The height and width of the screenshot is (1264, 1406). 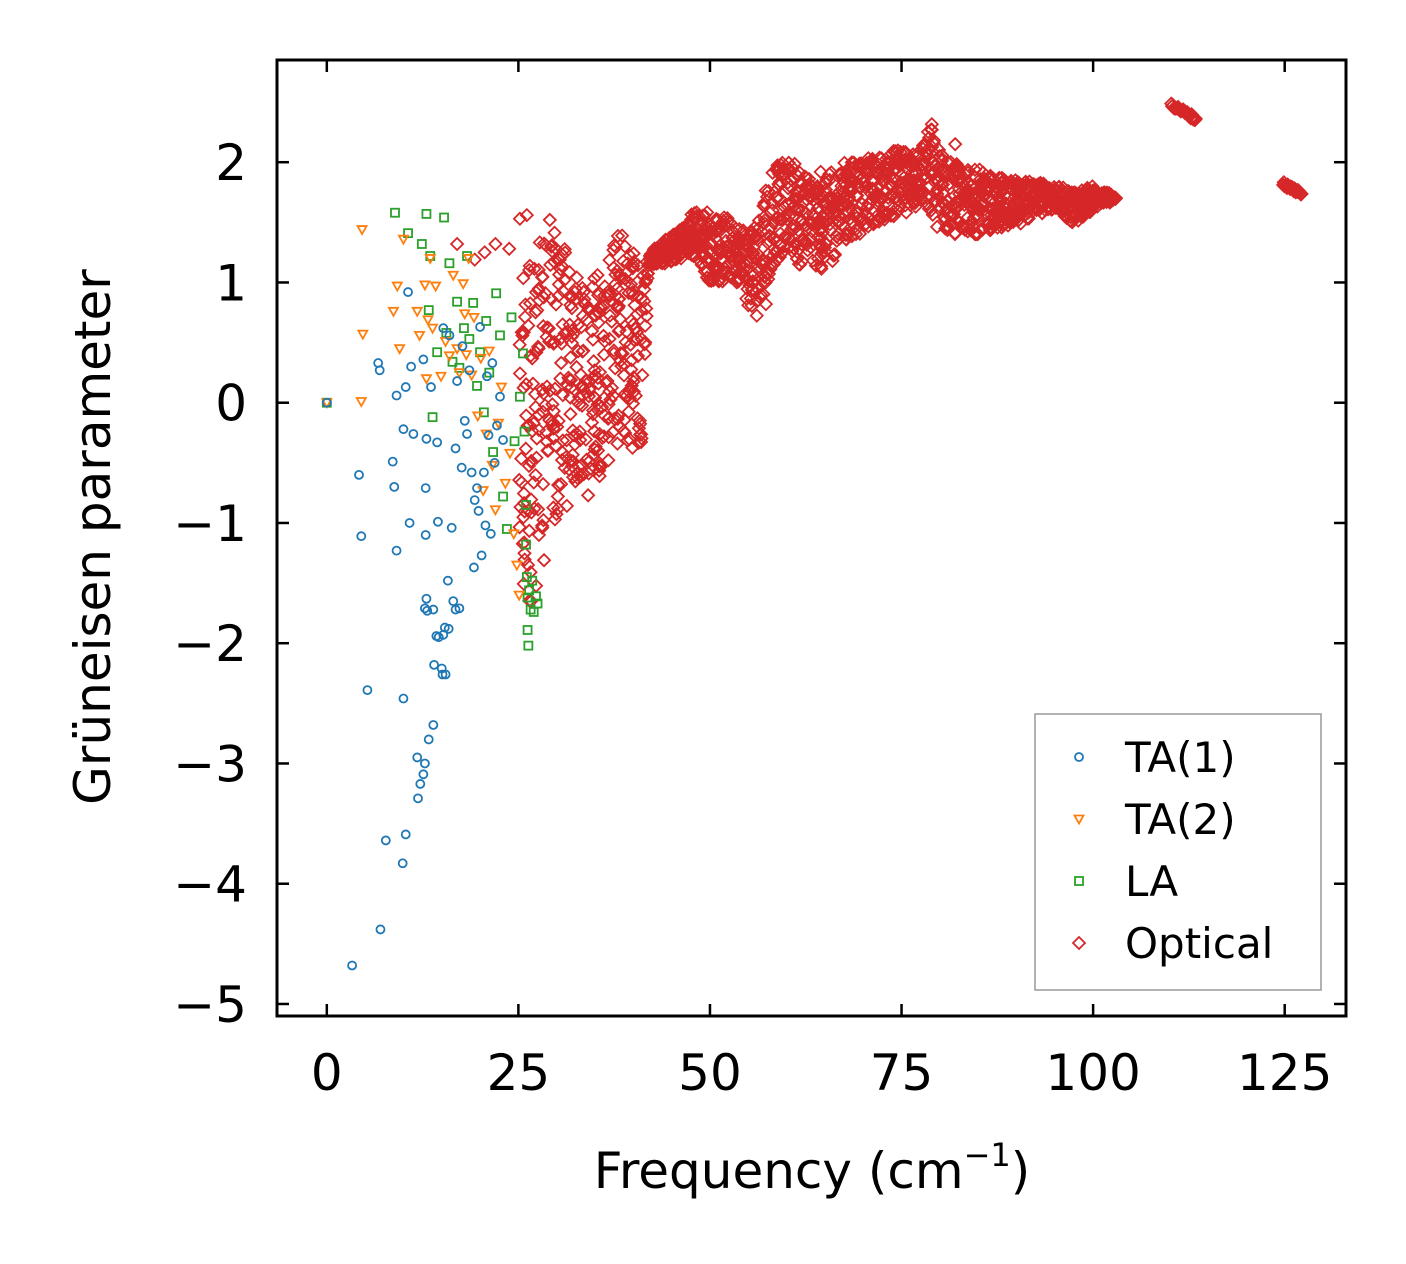 I want to click on x-tick-label: 125, so click(x=1284, y=1073).